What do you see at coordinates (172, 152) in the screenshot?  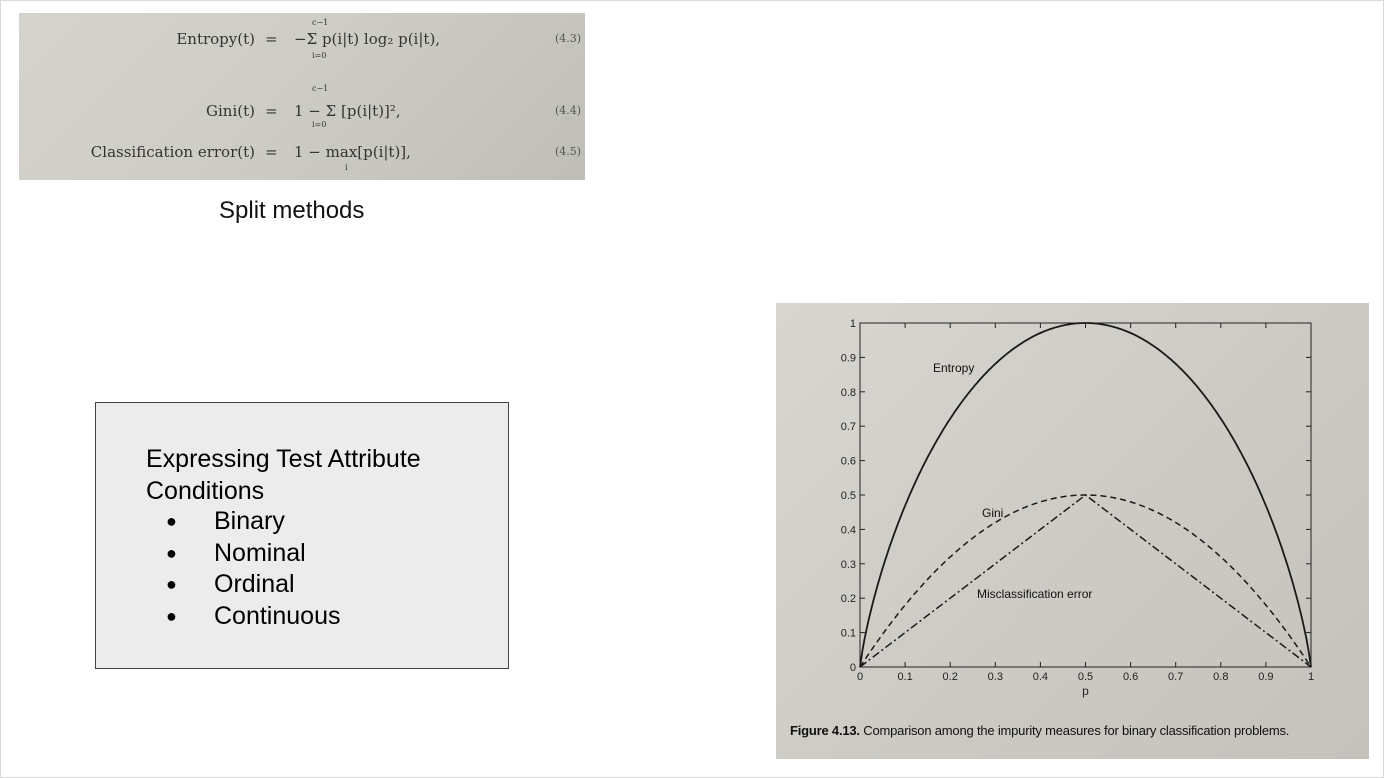 I see `formula-lhs: Classification error(t)` at bounding box center [172, 152].